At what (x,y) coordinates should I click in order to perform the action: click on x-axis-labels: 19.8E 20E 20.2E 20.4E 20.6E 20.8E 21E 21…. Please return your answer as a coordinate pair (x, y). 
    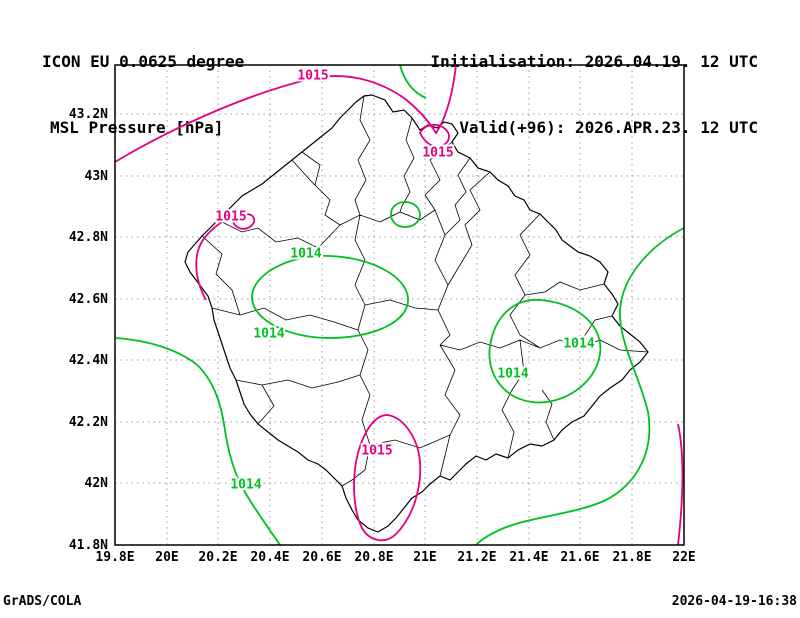
    Looking at the image, I should click on (395, 557).